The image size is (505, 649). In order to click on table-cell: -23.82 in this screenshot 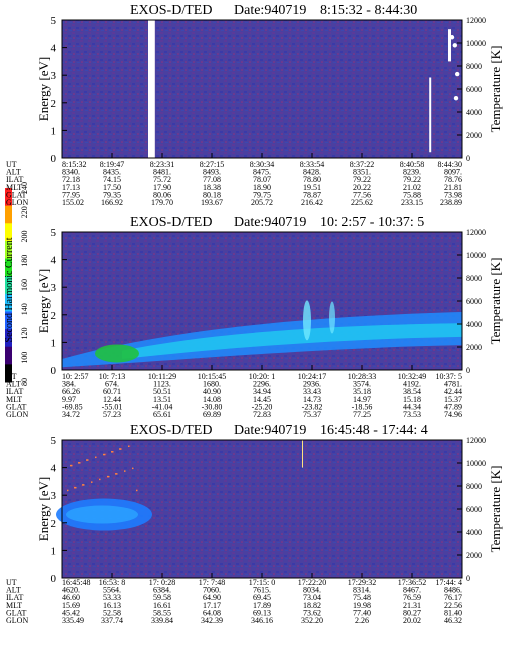, I will do `click(312, 406)`.